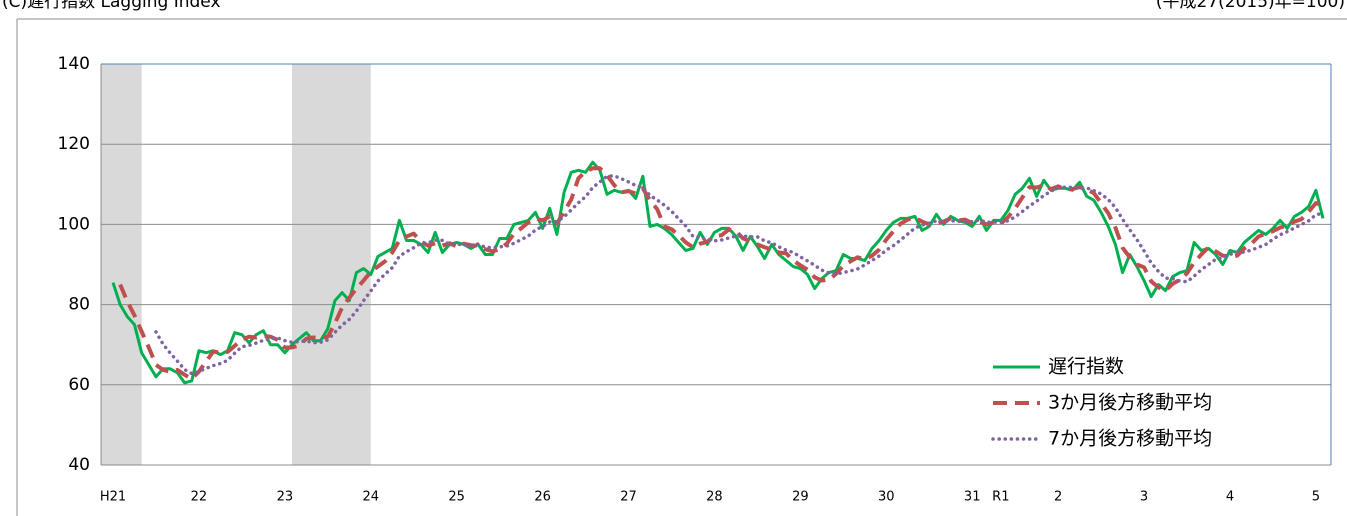 The image size is (1347, 516). I want to click on y-tick-label: 100, so click(74, 224).